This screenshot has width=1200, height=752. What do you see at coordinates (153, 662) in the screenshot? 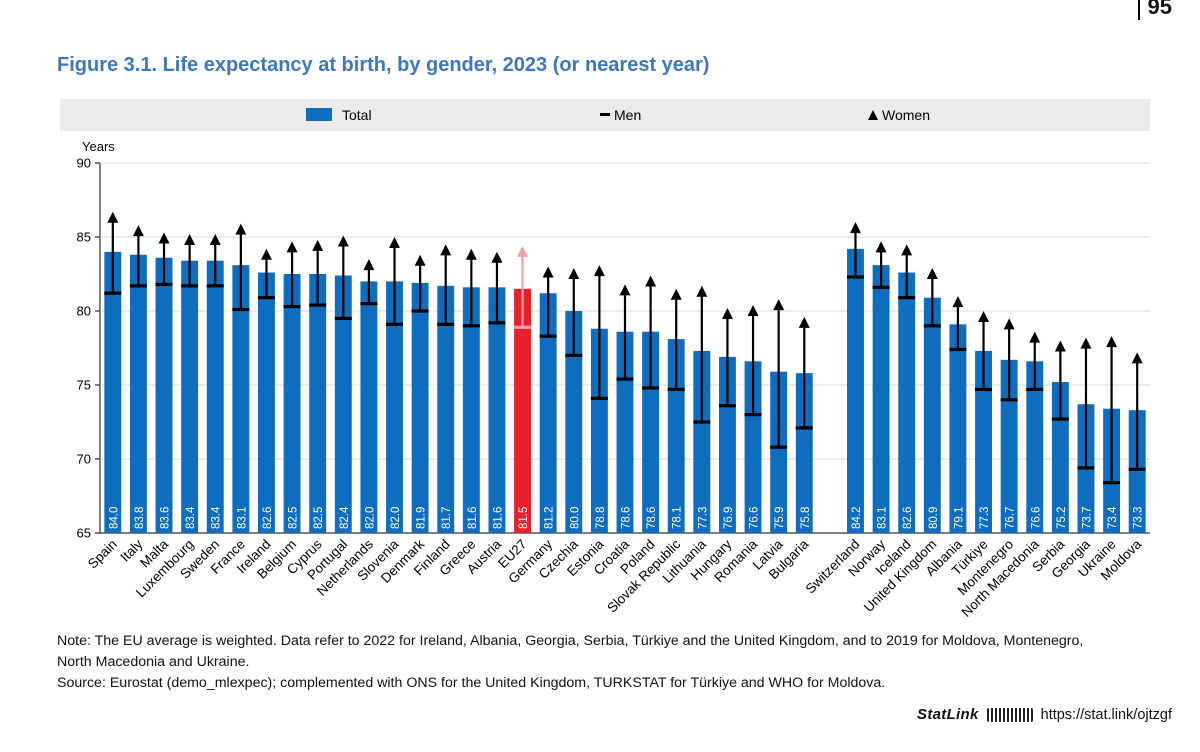
I see `note-line-2: North Macedonia and Ukraine.` at bounding box center [153, 662].